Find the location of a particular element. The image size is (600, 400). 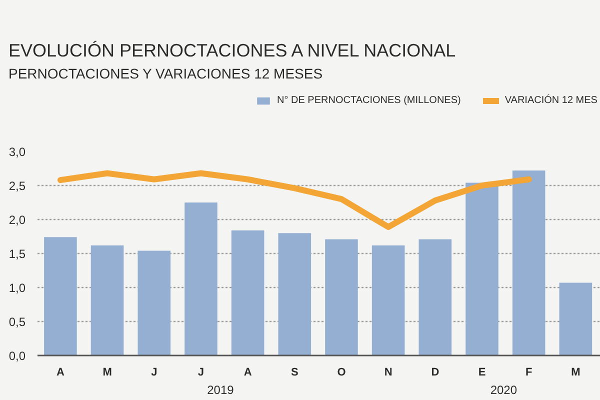

text: 2020 is located at coordinates (504, 390).